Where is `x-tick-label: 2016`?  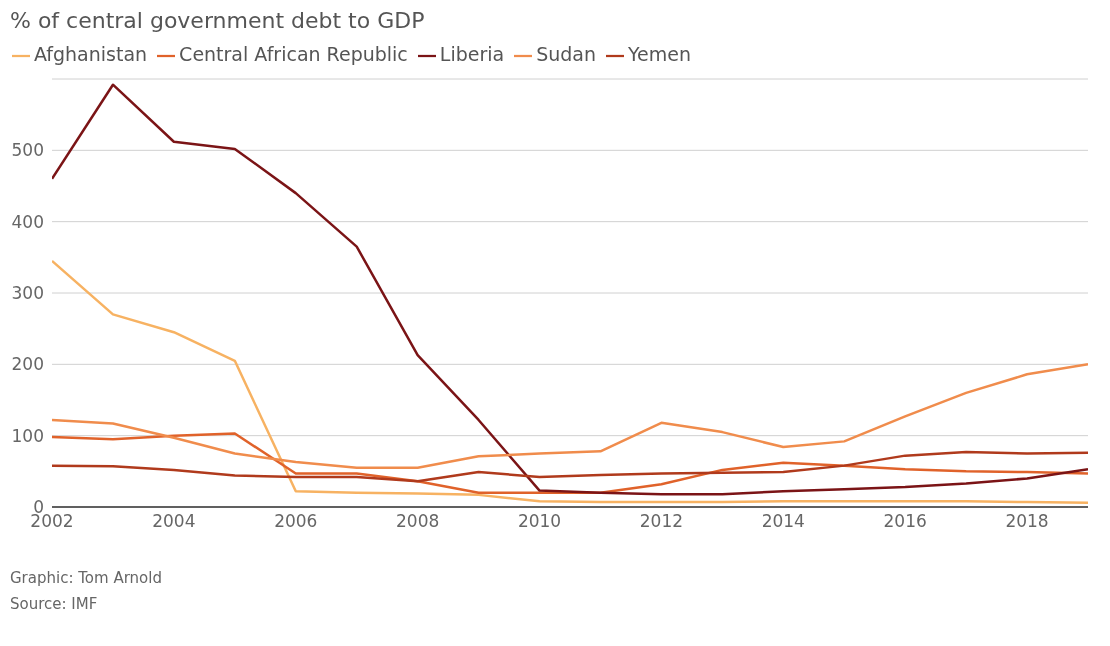 x-tick-label: 2016 is located at coordinates (905, 521).